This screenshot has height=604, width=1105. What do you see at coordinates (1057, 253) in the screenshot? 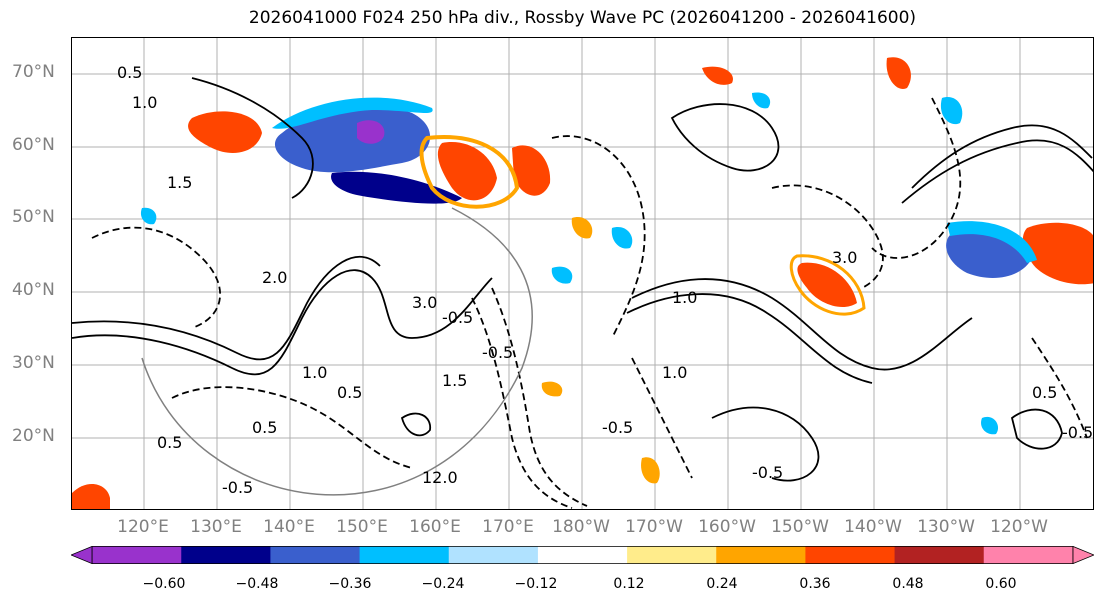
I see `divergence-west-coast` at bounding box center [1057, 253].